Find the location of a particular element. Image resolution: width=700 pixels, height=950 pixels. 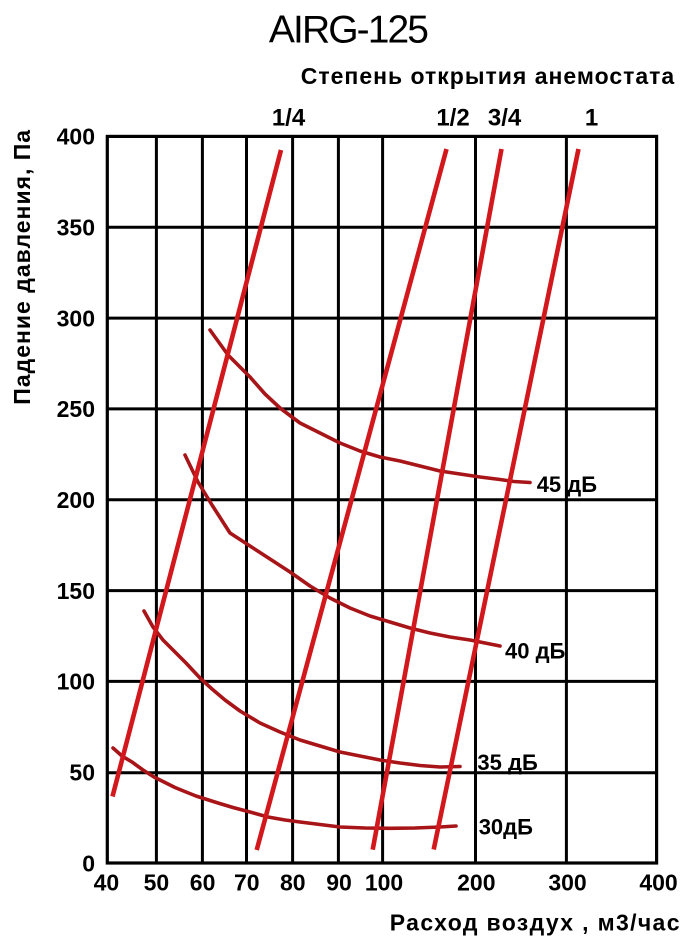

svg-text: 3/4 is located at coordinates (505, 118).